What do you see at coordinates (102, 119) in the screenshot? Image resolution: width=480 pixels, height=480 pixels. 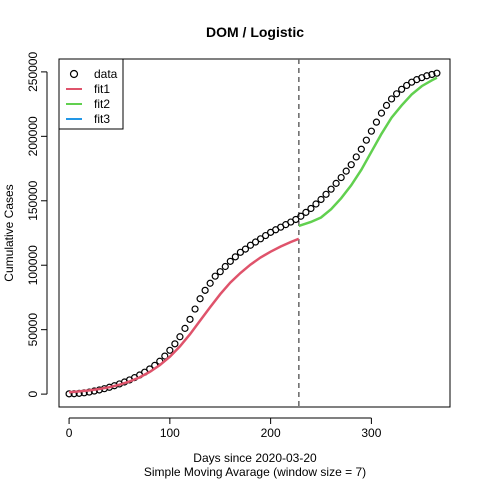 I see `legend-label-fit3: fit3` at bounding box center [102, 119].